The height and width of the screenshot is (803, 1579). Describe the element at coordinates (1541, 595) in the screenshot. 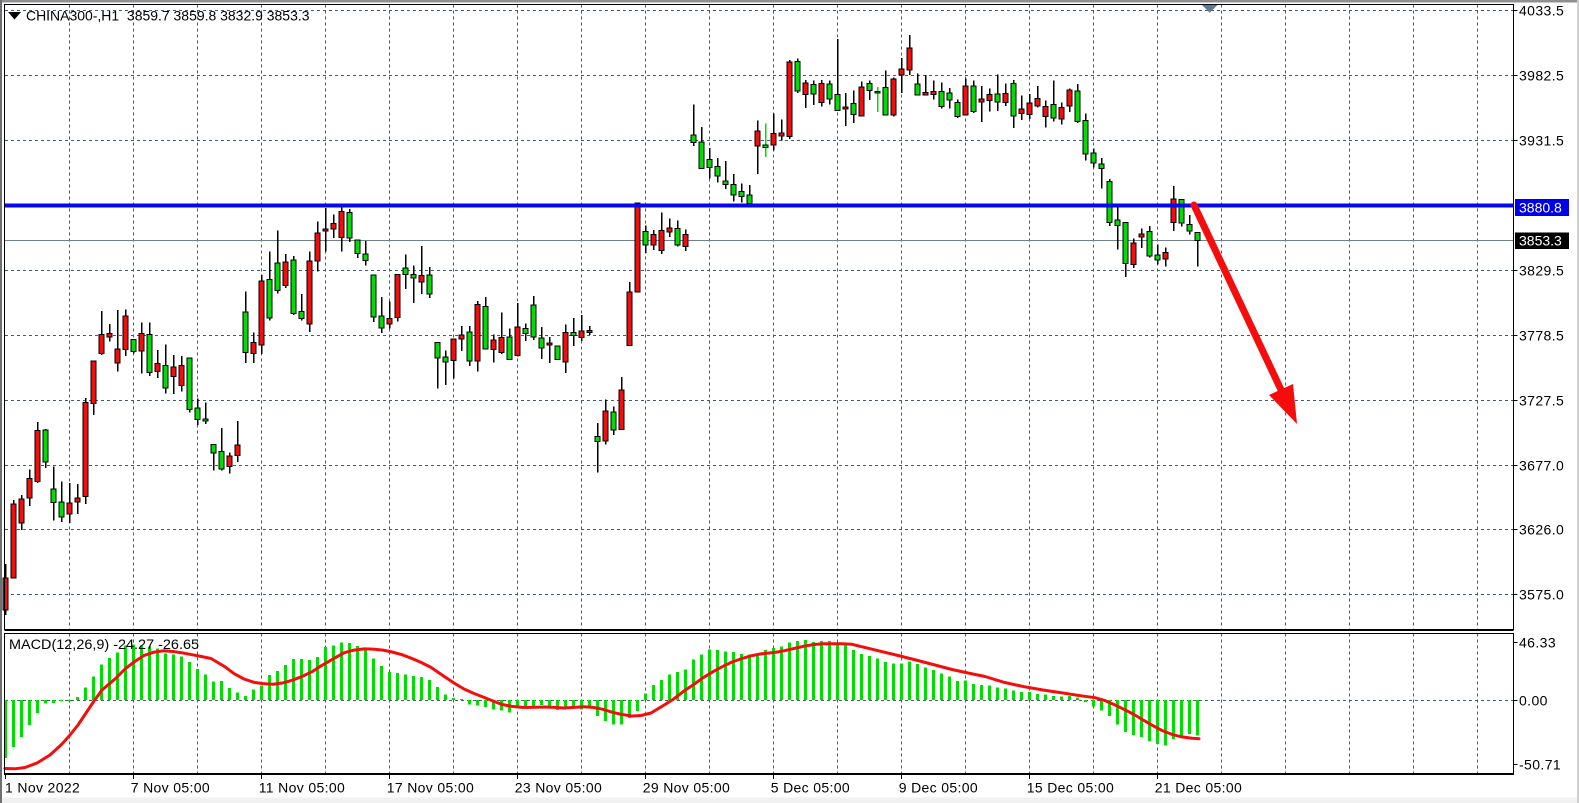

I see `svg-text: 3575.0` at that location.